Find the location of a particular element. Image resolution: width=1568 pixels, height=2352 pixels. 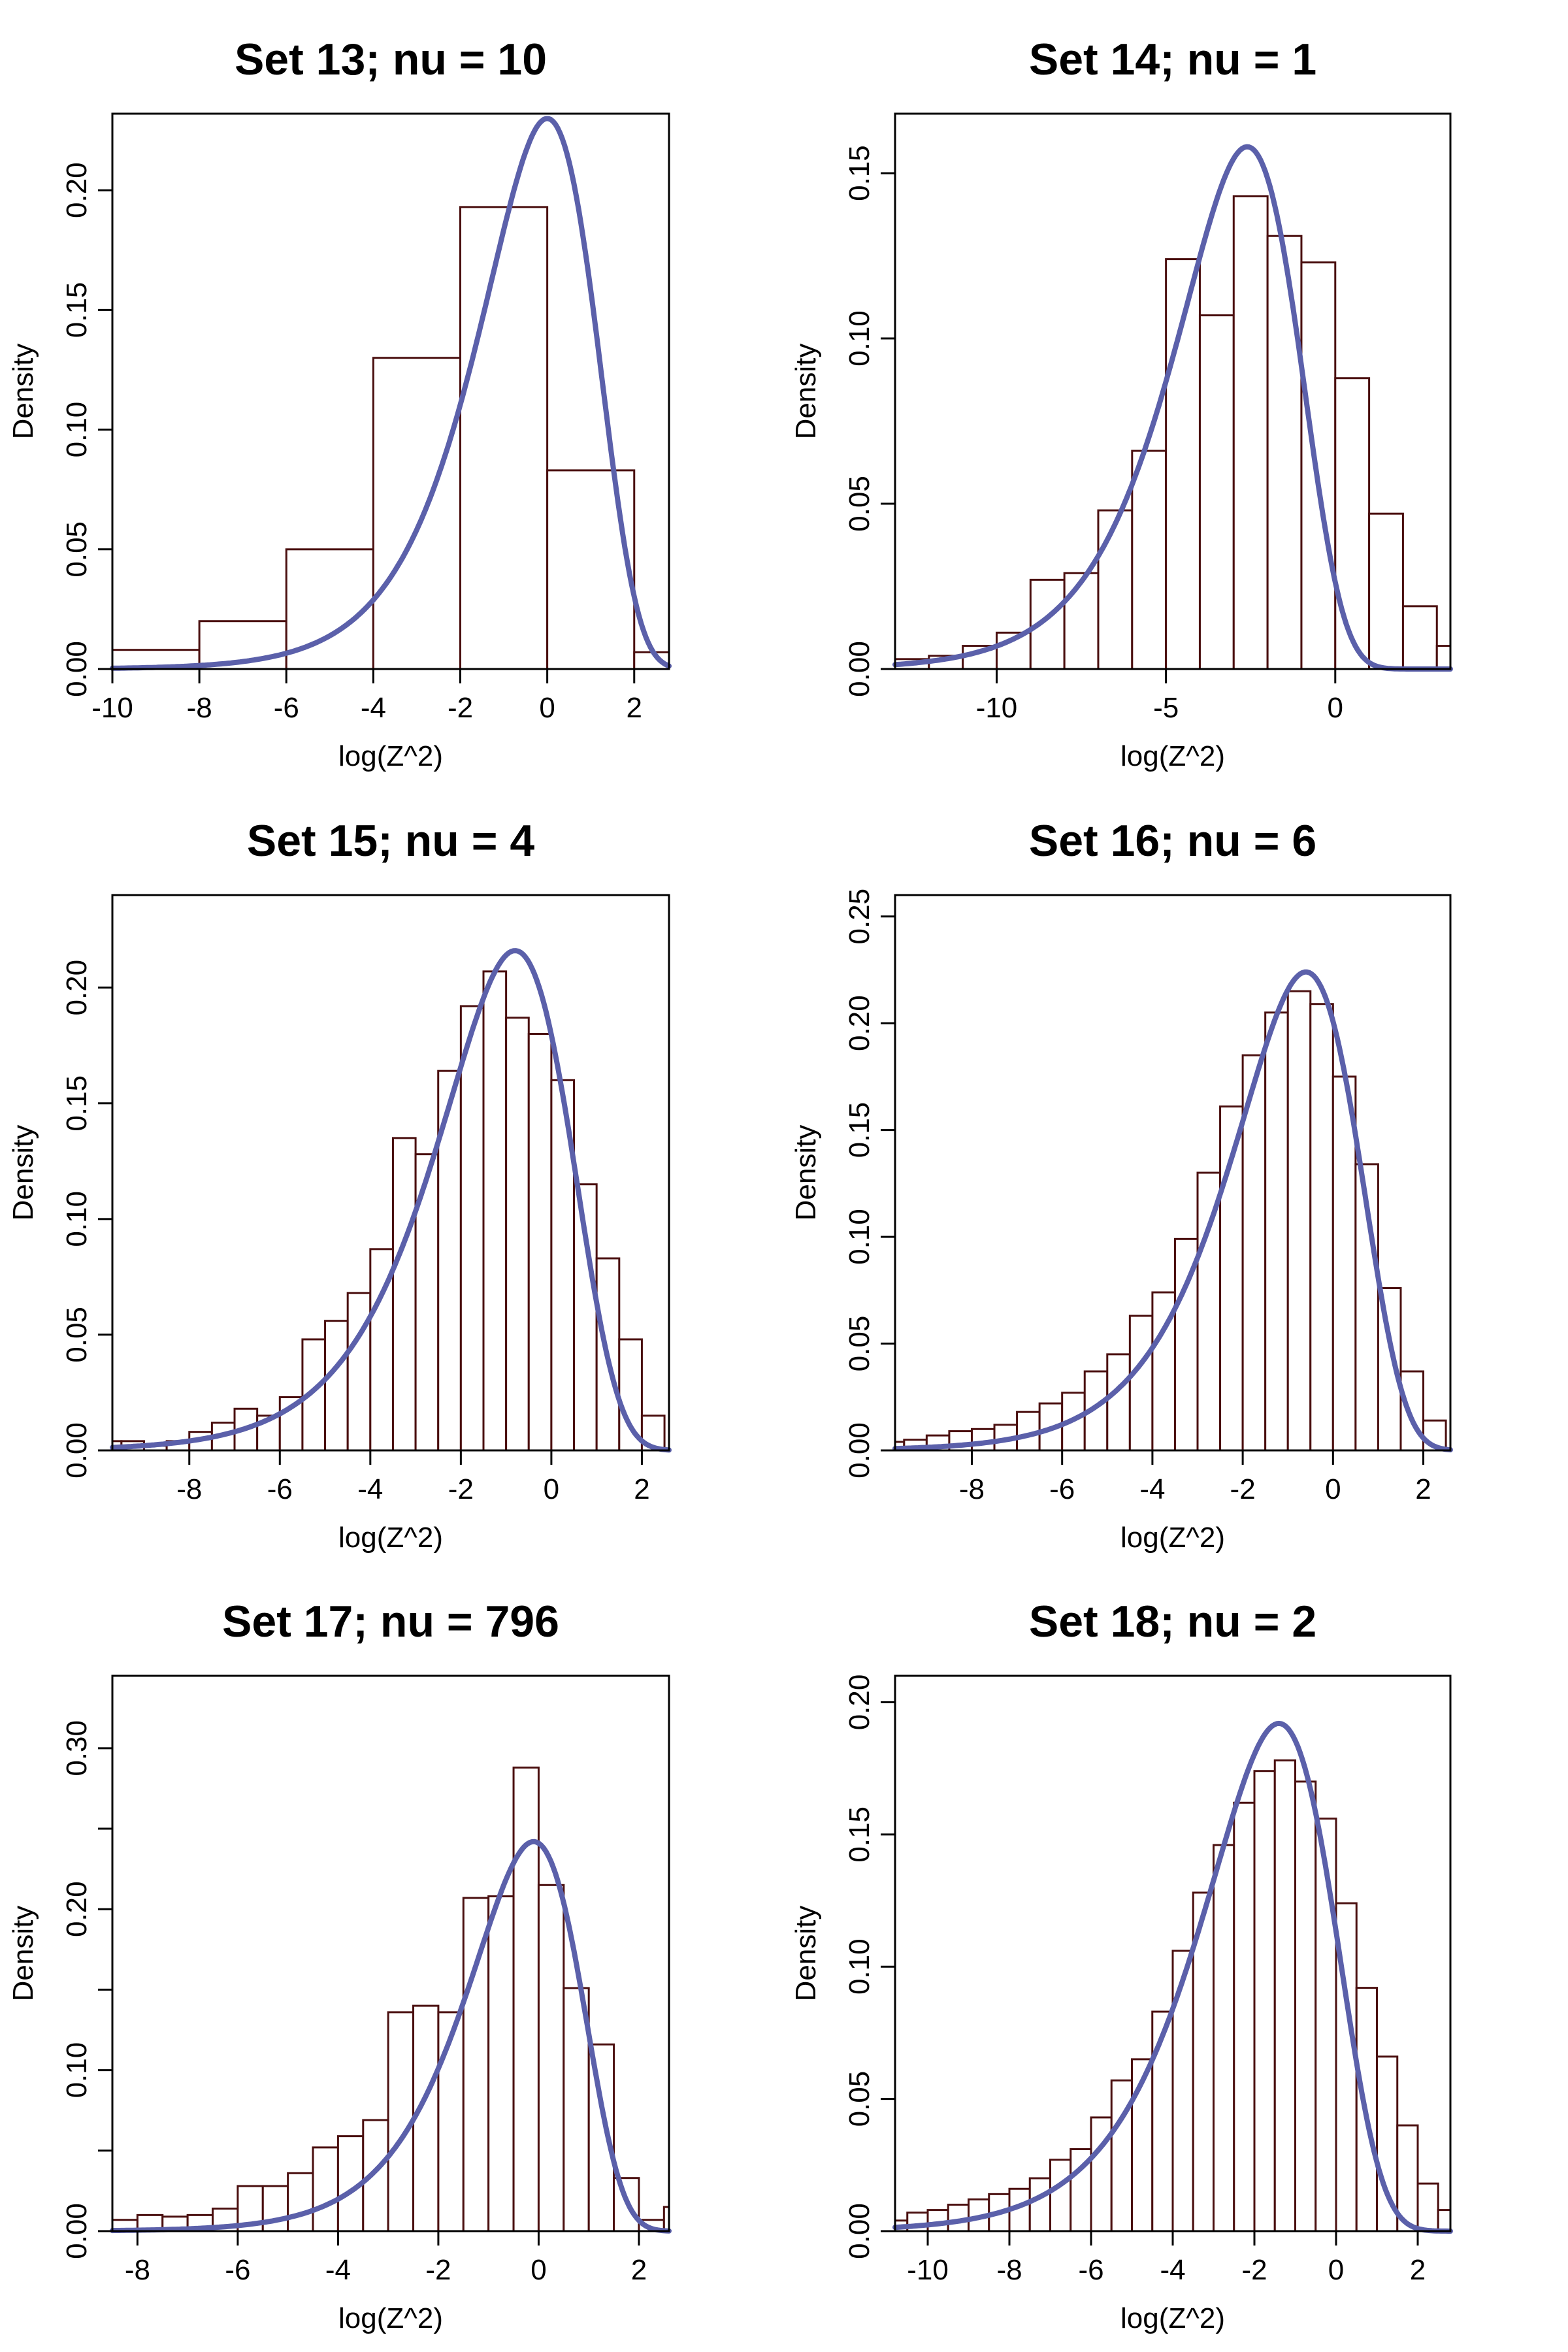

y-axis: 0.00 0.05 0.10 0.15 0.20 is located at coordinates (869, 1966).